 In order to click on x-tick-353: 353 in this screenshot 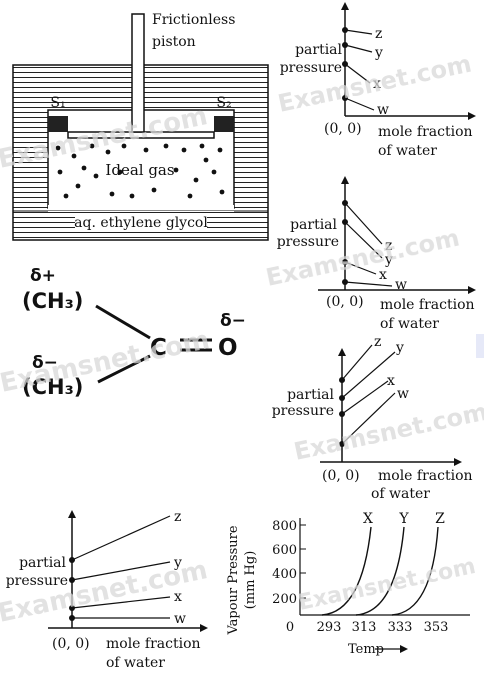, I will do `click(436, 627)`.